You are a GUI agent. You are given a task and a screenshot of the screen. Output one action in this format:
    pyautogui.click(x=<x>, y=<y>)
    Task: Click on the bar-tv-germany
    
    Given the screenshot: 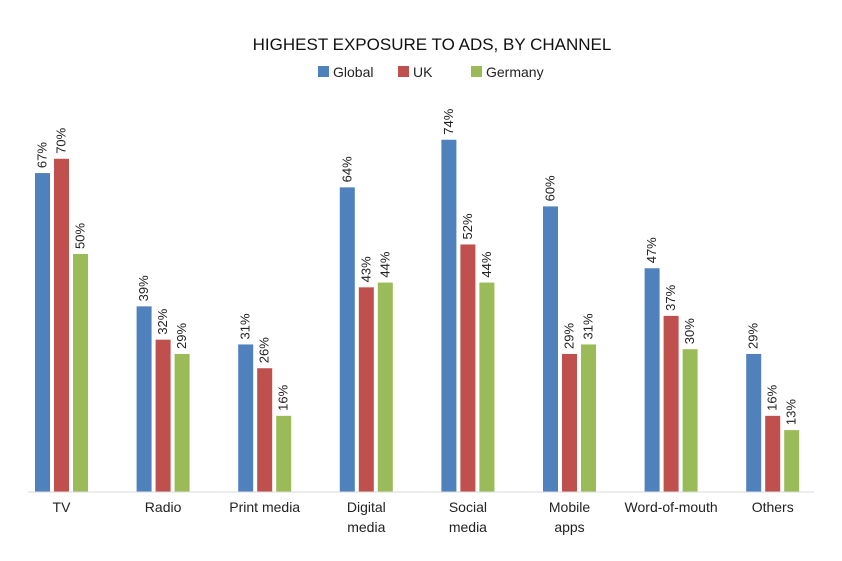 What is the action you would take?
    pyautogui.click(x=80, y=373)
    